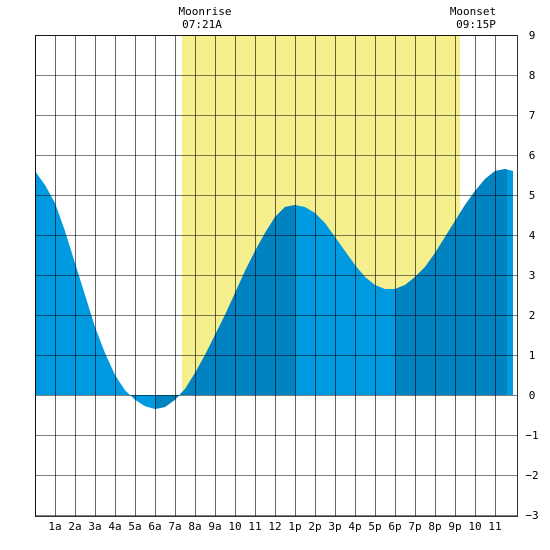  I want to click on x-tick-label: 3a, so click(94, 526).